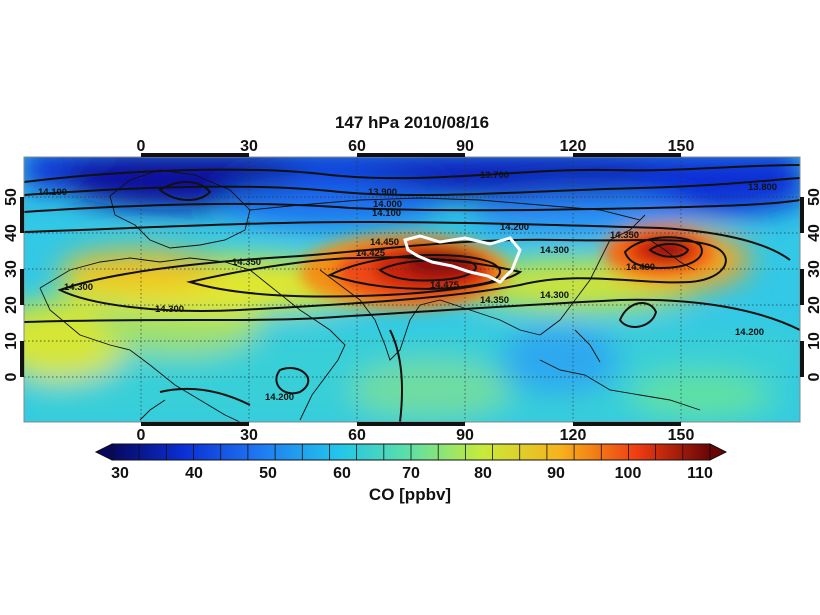 The image size is (820, 615). Describe the element at coordinates (11, 284) in the screenshot. I see `left-axis: 50 40 30 20 10 0` at that location.